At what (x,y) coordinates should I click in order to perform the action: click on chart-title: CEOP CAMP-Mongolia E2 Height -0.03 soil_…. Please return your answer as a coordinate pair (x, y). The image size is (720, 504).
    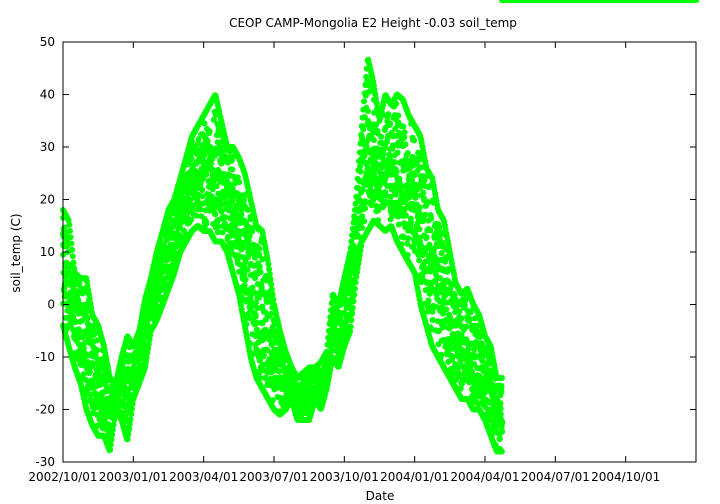
    Looking at the image, I should click on (373, 23).